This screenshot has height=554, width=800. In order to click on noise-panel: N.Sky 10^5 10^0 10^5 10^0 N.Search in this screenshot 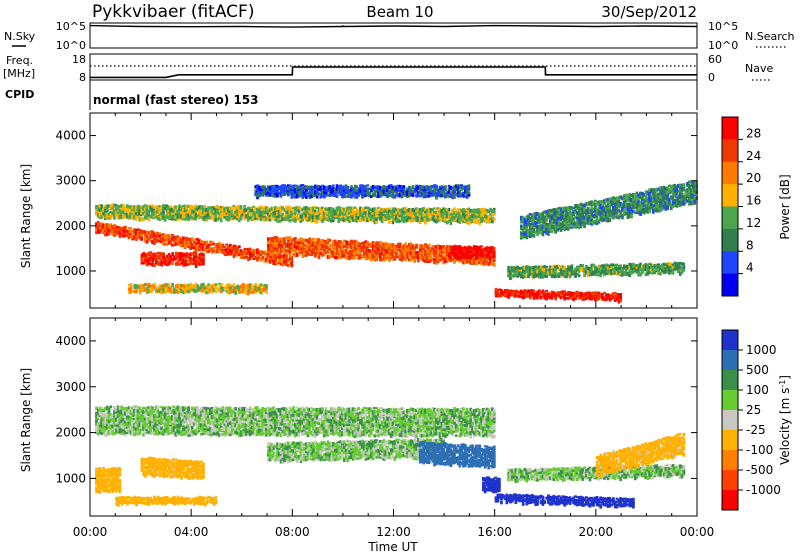, I will do `click(399, 36)`.